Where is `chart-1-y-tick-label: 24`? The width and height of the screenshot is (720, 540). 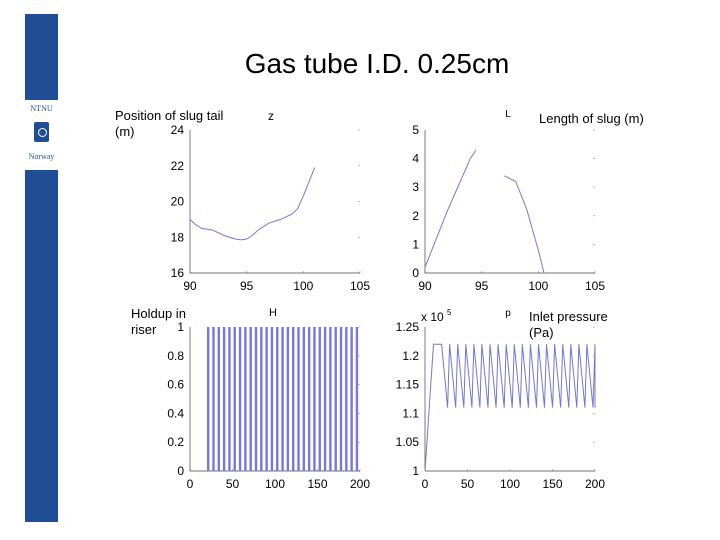 chart-1-y-tick-label: 24 is located at coordinates (178, 130).